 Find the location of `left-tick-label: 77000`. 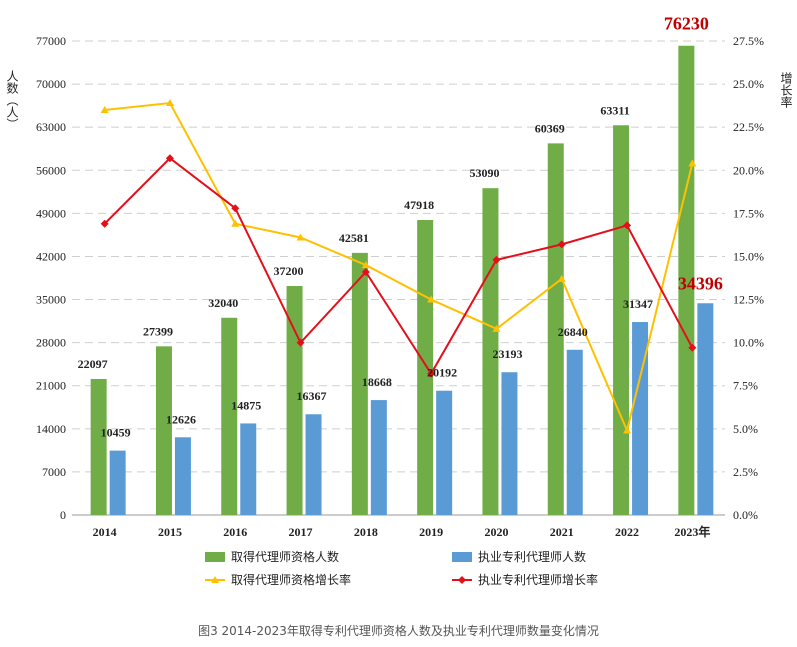

left-tick-label: 77000 is located at coordinates (51, 41).